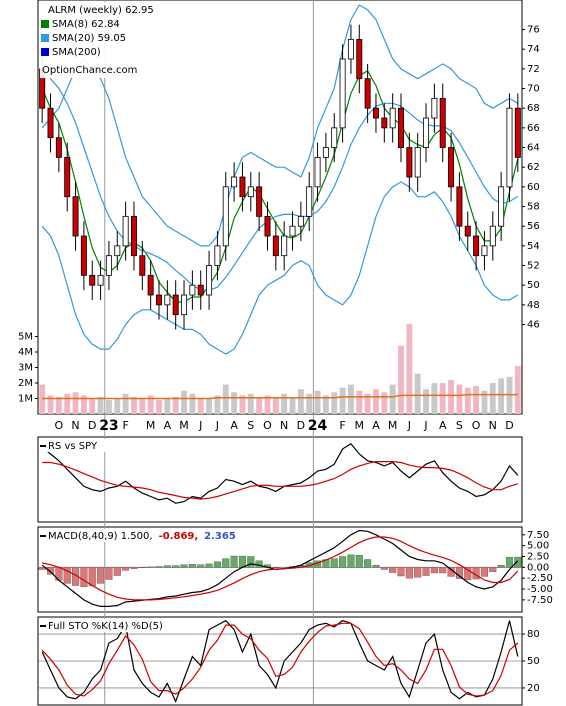  What do you see at coordinates (533, 325) in the screenshot?
I see `y-tick-label: 46` at bounding box center [533, 325].